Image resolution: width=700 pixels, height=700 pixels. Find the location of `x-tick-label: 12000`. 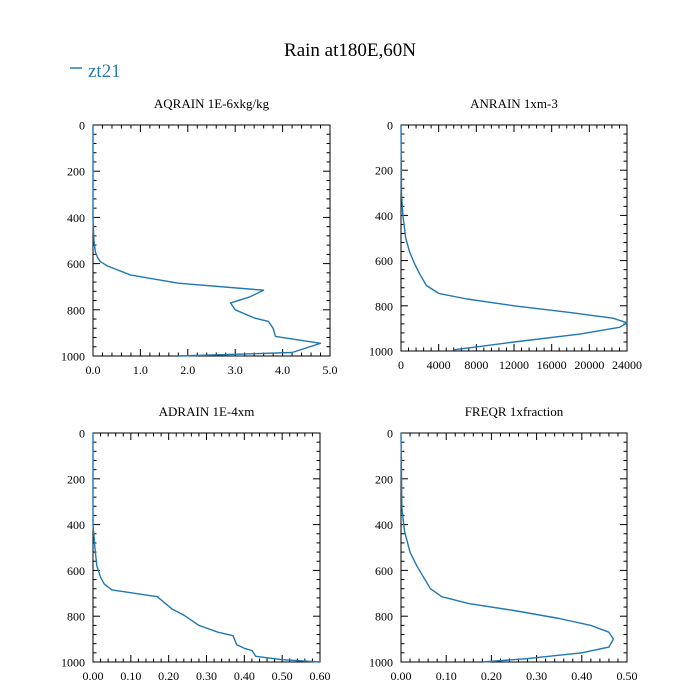

x-tick-label: 12000 is located at coordinates (514, 365).